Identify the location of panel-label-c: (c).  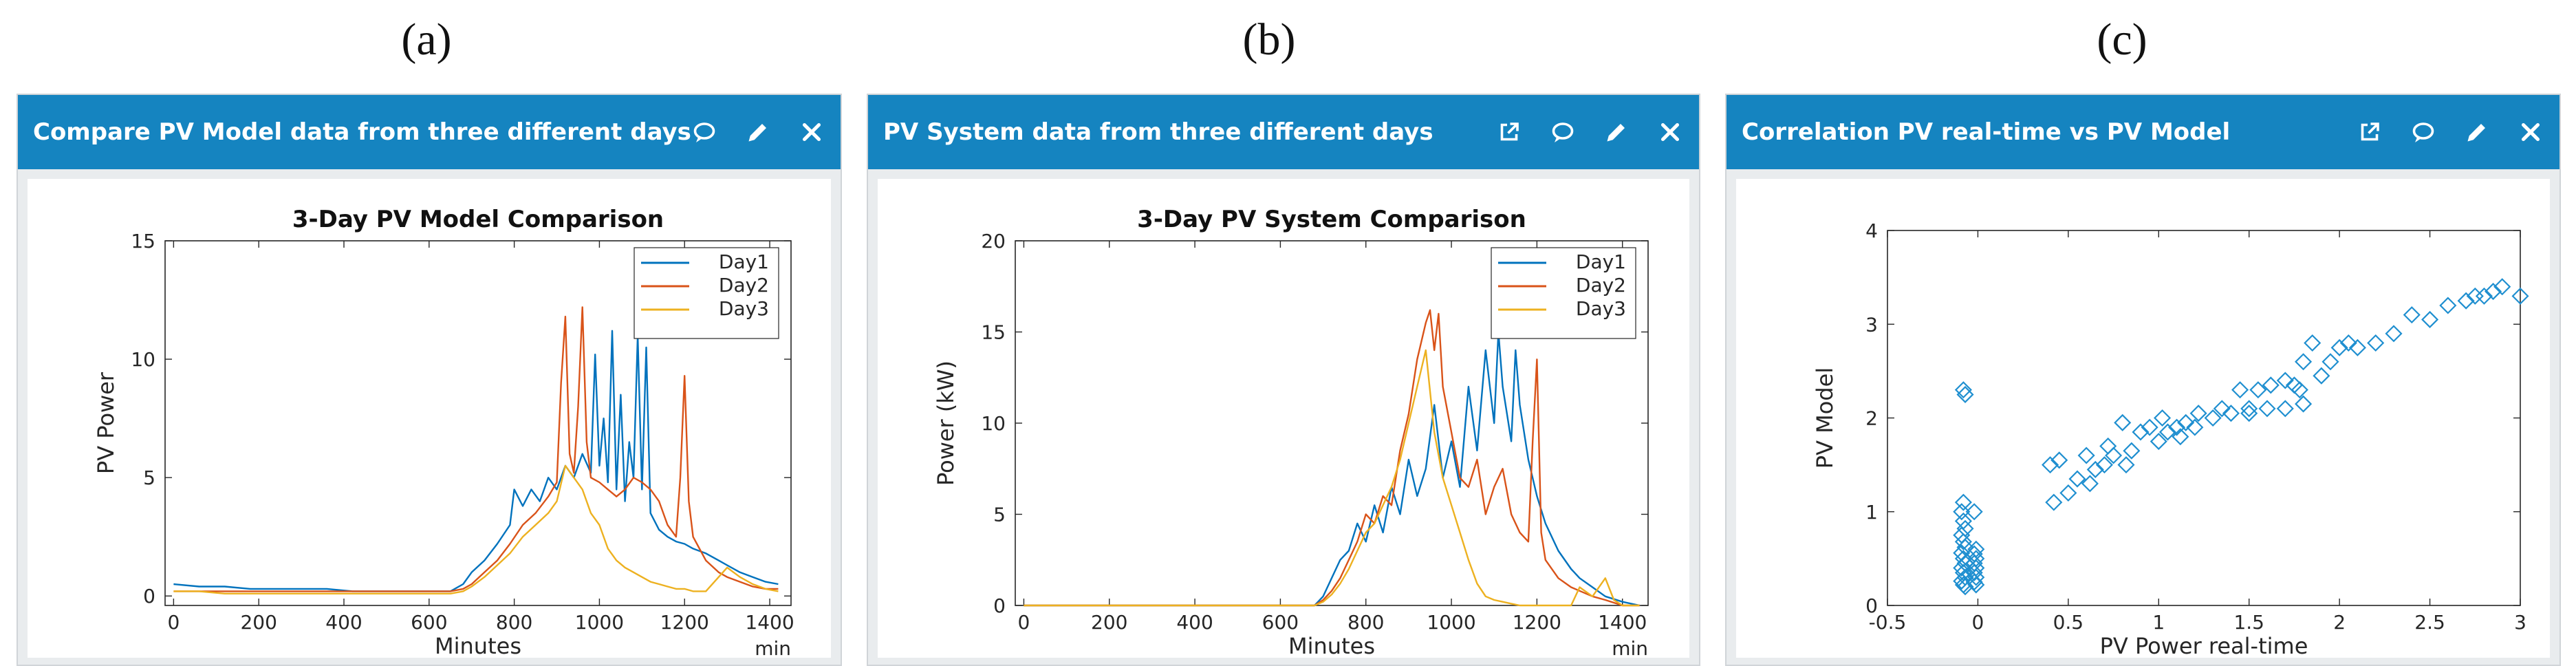
(2122, 39).